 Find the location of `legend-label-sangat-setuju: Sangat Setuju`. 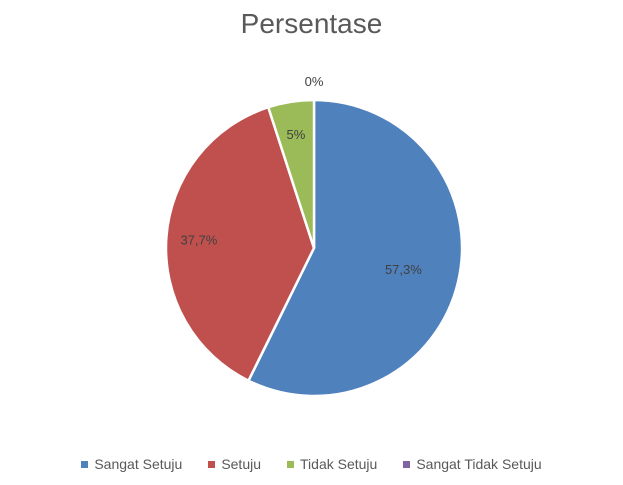

legend-label-sangat-setuju: Sangat Setuju is located at coordinates (138, 464).